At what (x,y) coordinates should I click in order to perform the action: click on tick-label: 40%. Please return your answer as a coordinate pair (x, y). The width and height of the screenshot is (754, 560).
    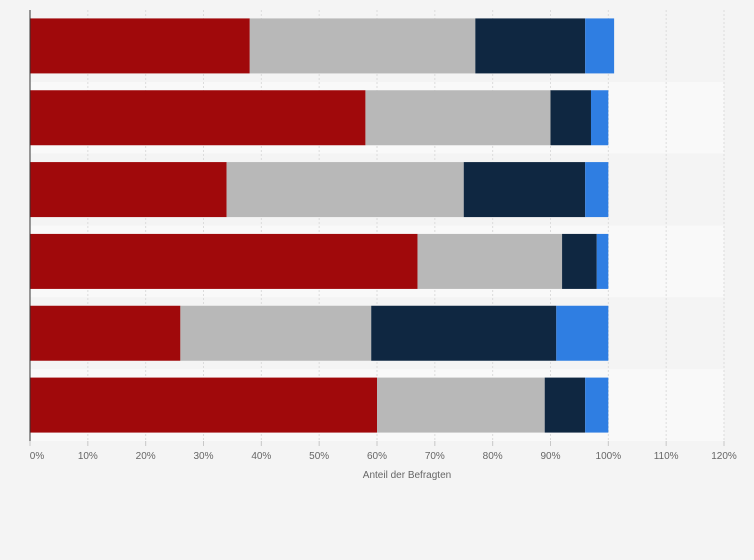
    Looking at the image, I should click on (261, 456).